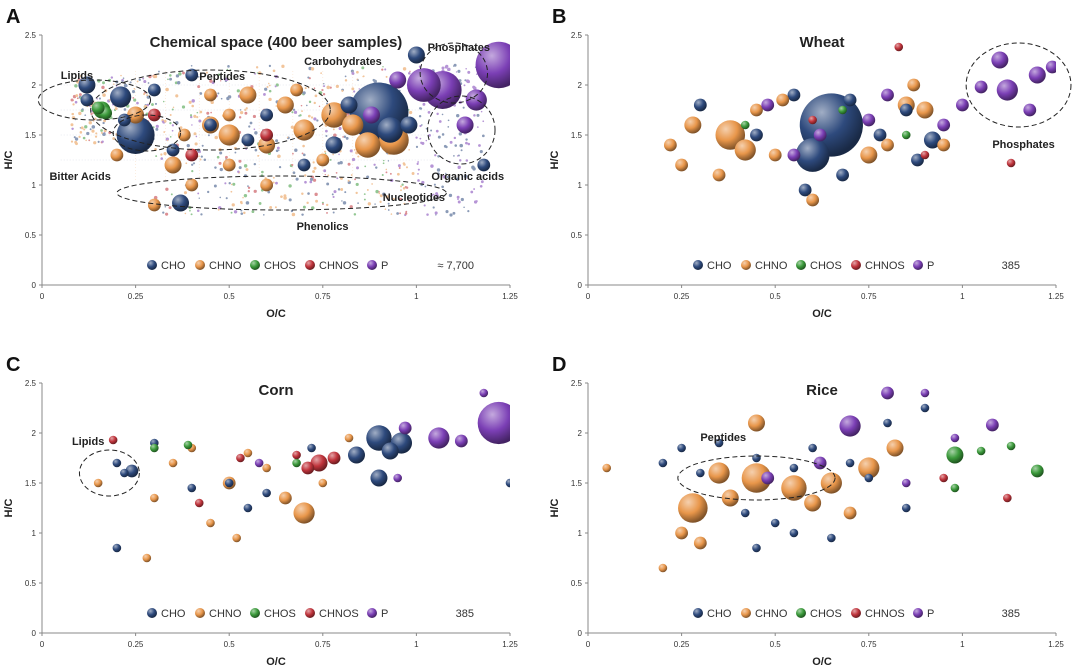  What do you see at coordinates (878, 266) in the screenshot?
I see `legend-item-chnos: CHNOS` at bounding box center [878, 266].